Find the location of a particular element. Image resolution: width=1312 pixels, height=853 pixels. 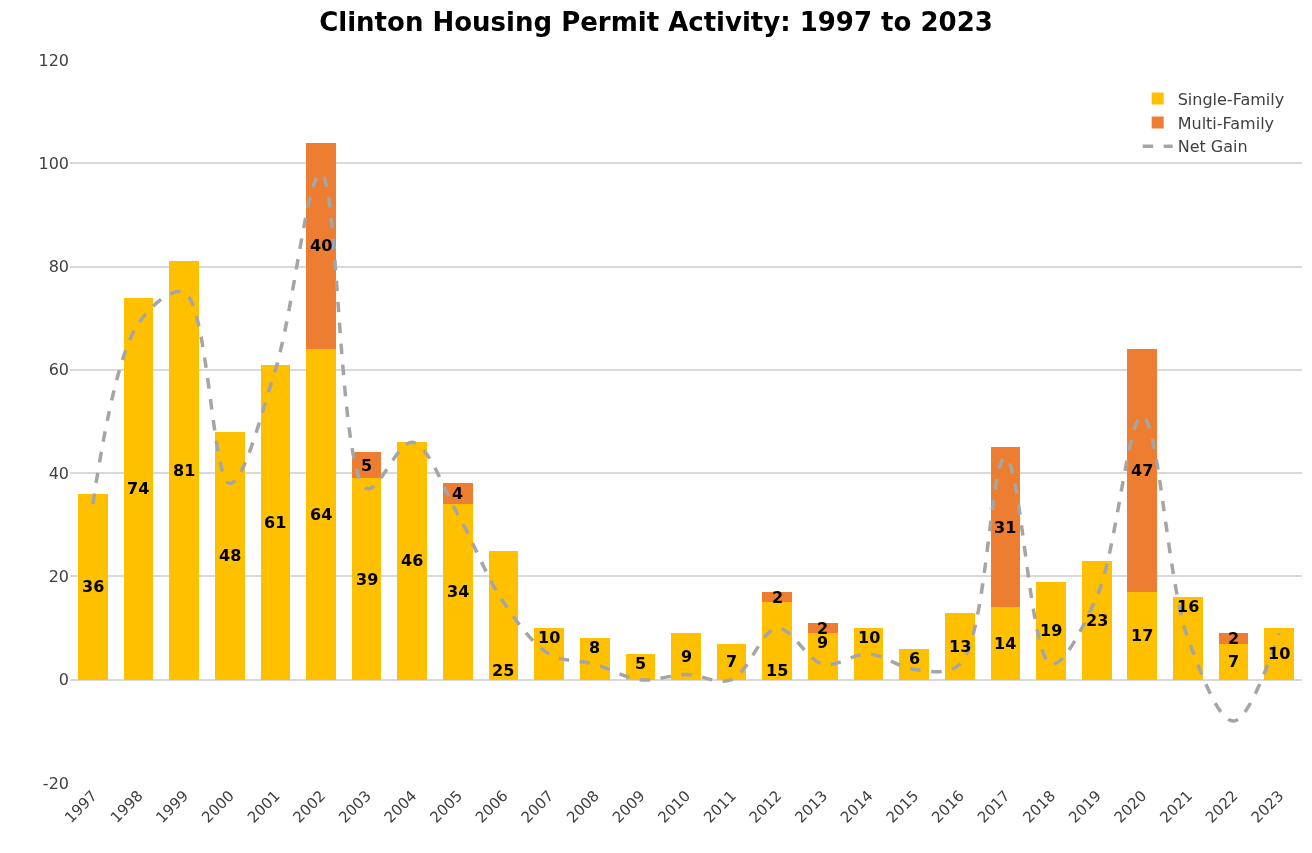

y-tick-label: 80 is located at coordinates (58, 267).